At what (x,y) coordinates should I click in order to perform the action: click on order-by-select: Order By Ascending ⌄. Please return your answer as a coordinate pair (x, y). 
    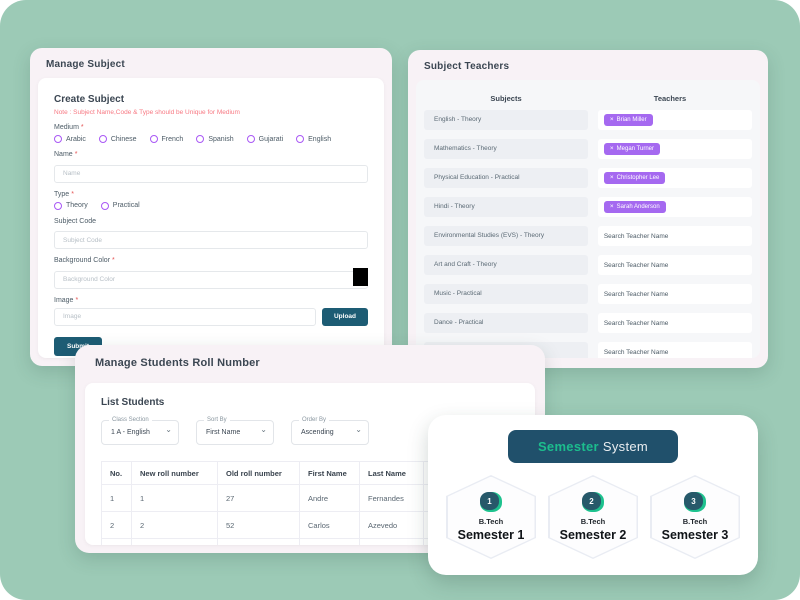
    Looking at the image, I should click on (330, 431).